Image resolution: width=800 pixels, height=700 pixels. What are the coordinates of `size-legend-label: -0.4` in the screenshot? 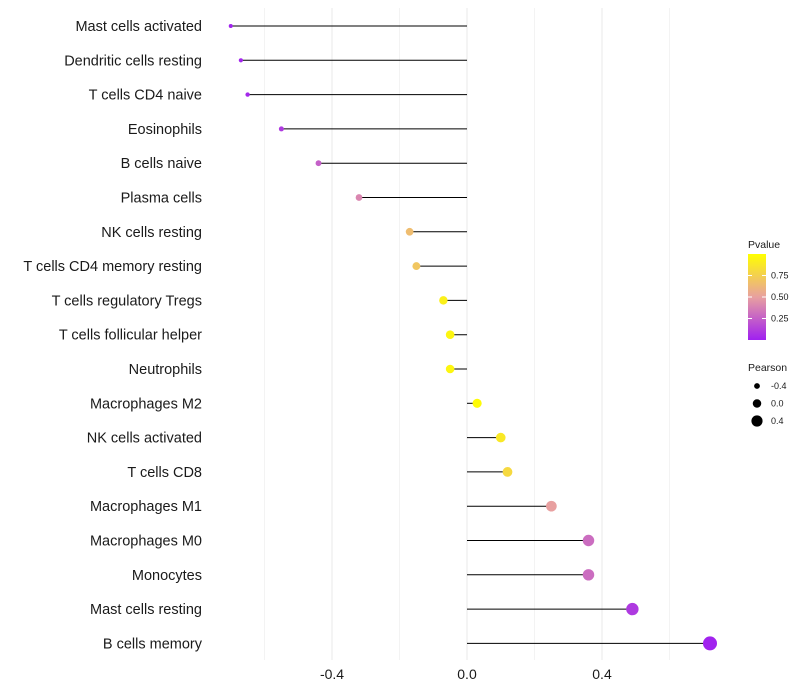 It's located at (779, 386).